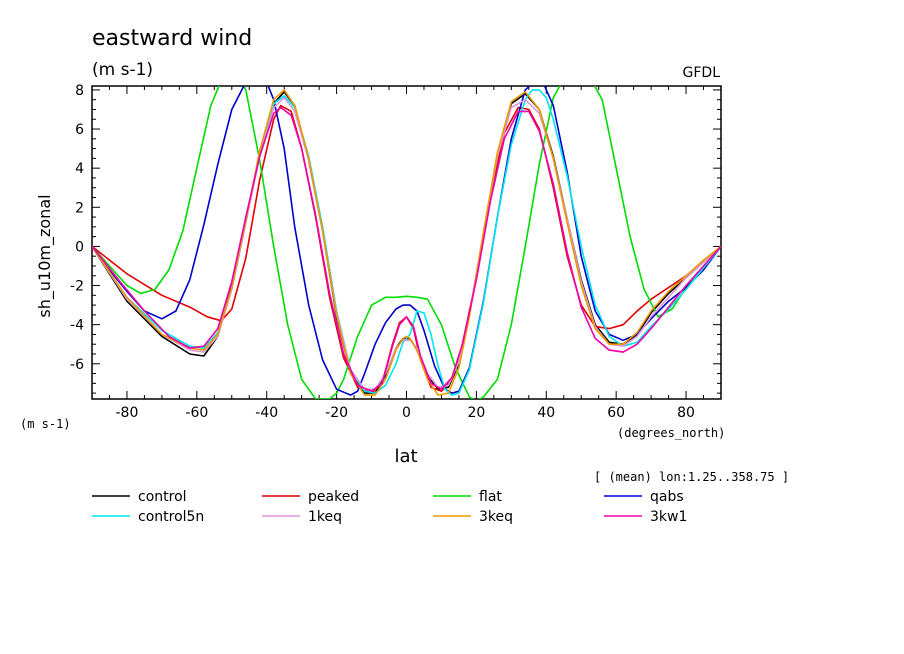 The width and height of the screenshot is (904, 654). Describe the element at coordinates (45, 424) in the screenshot. I see `y-axis-units: (m s-1)` at that location.